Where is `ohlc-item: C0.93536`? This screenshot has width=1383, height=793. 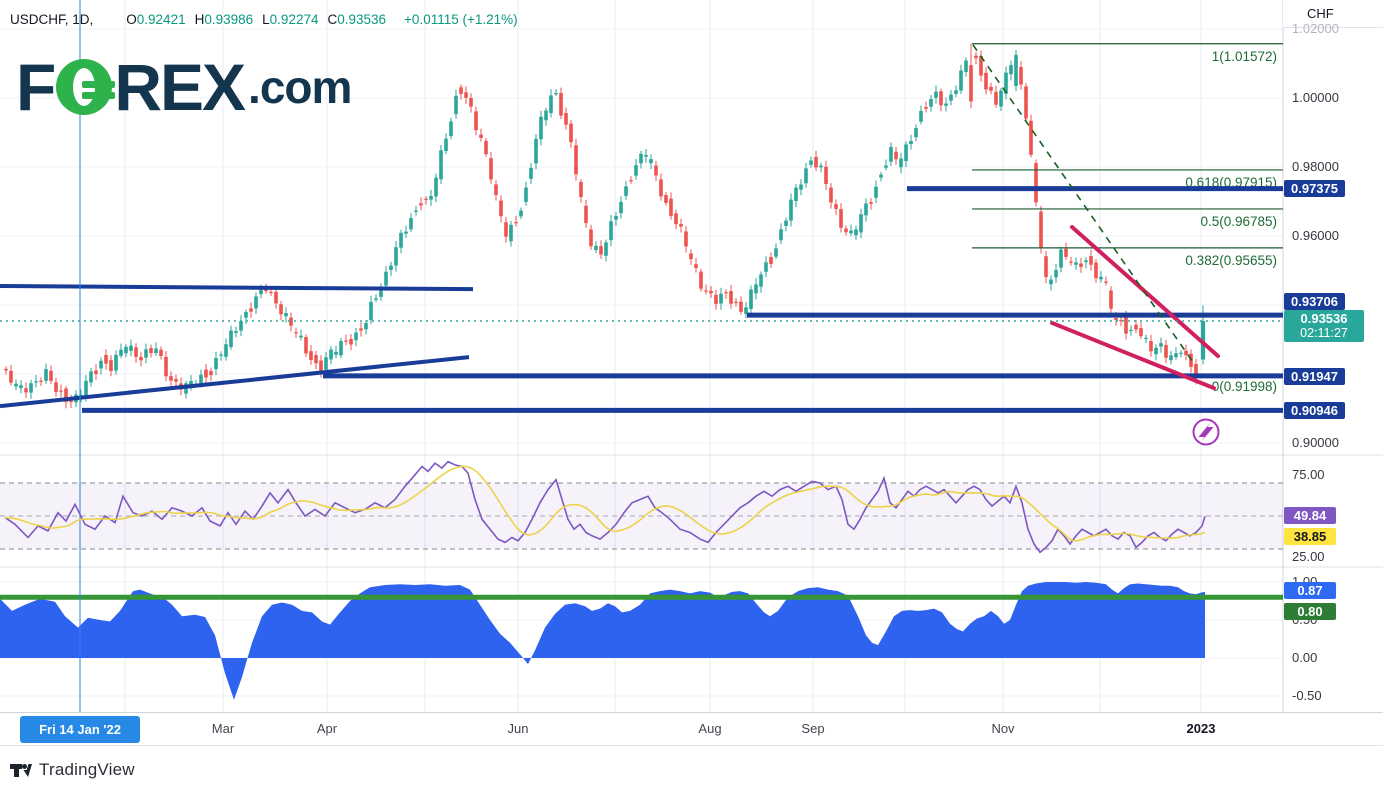
ohlc-item: C0.93536 is located at coordinates (357, 19).